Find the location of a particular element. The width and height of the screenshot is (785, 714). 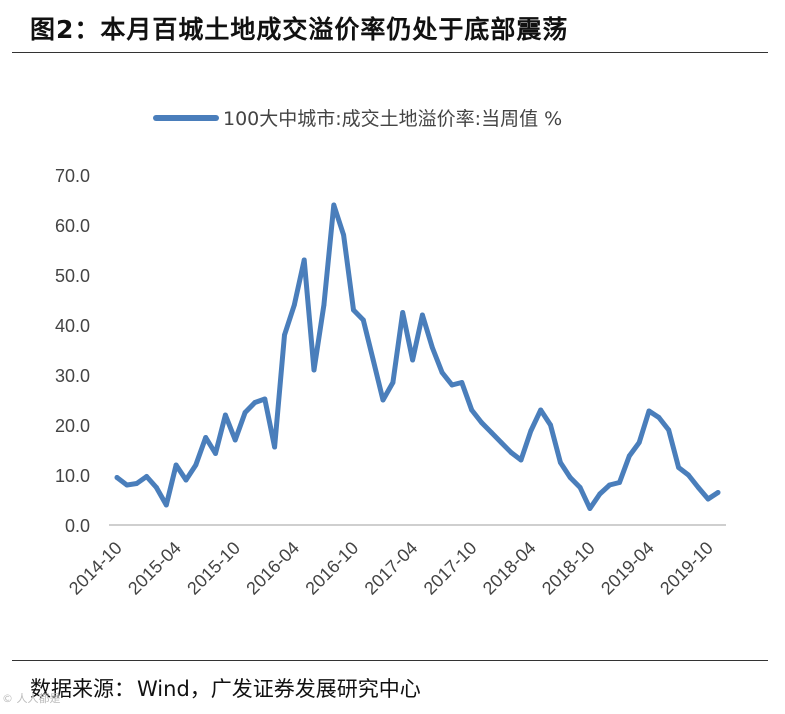

y-tick-label: 20.0 is located at coordinates (72, 426).